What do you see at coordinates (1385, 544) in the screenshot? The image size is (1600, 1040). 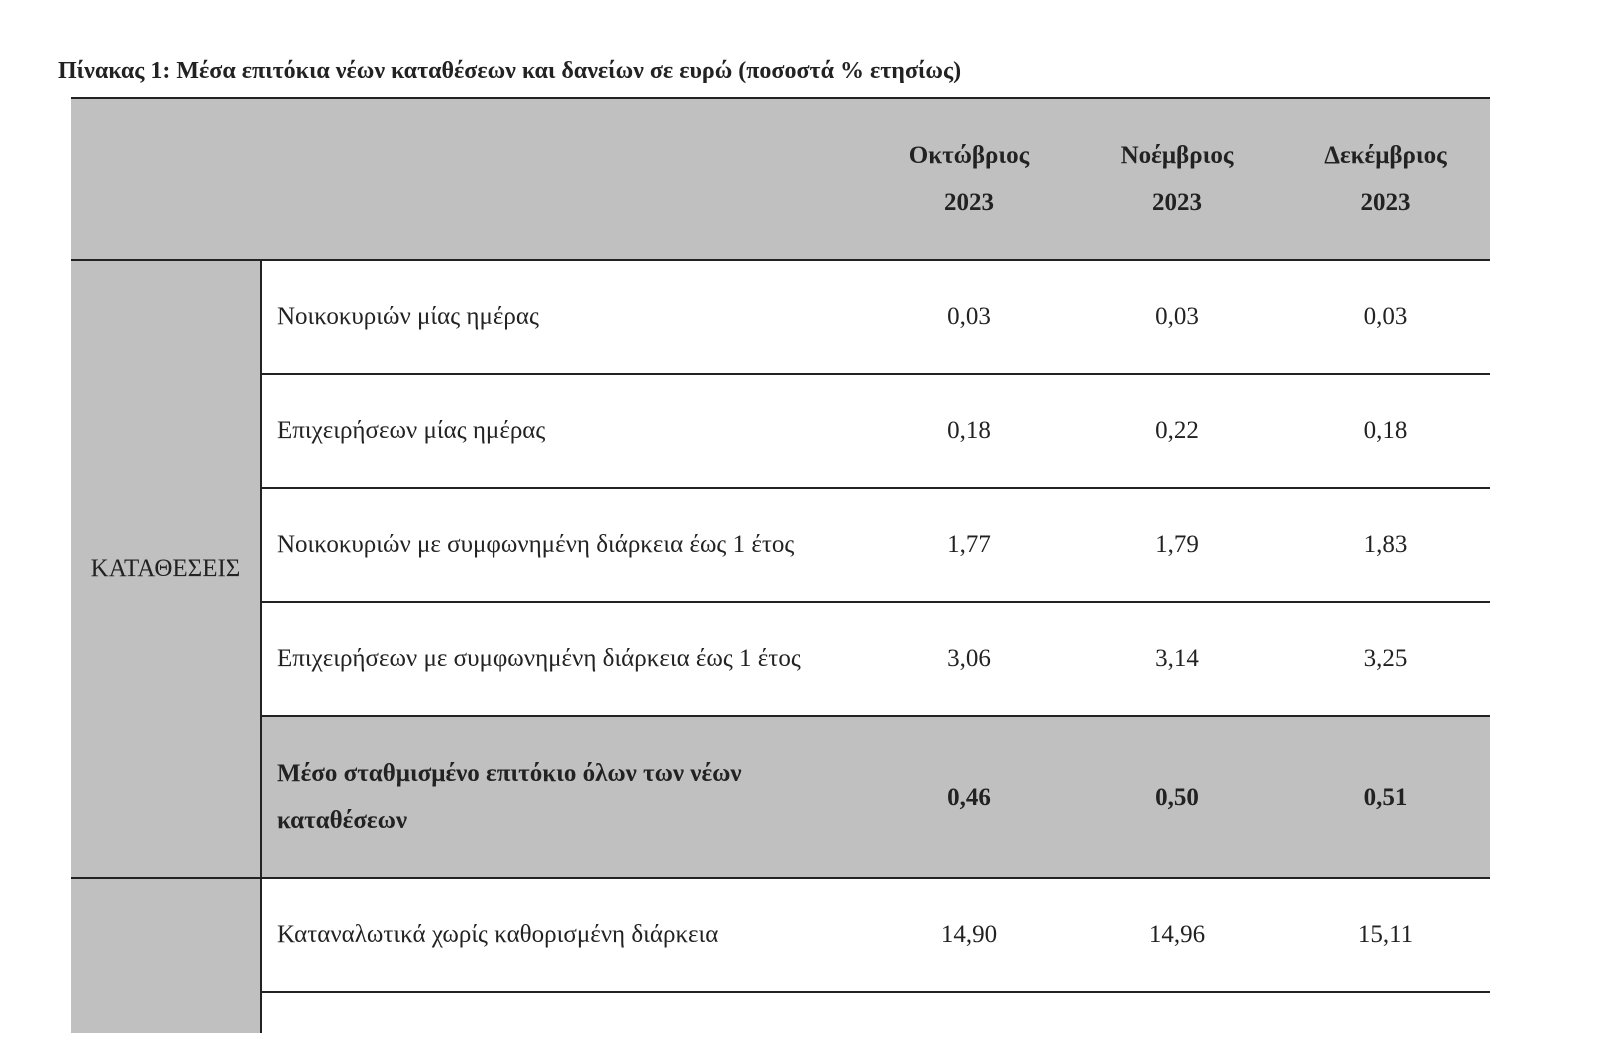 I see `row-value: 1,83` at bounding box center [1385, 544].